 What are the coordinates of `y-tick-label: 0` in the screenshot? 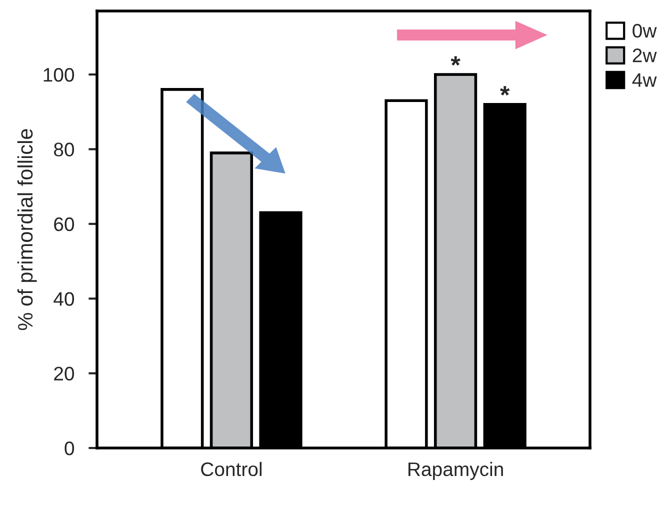 It's located at (69, 448).